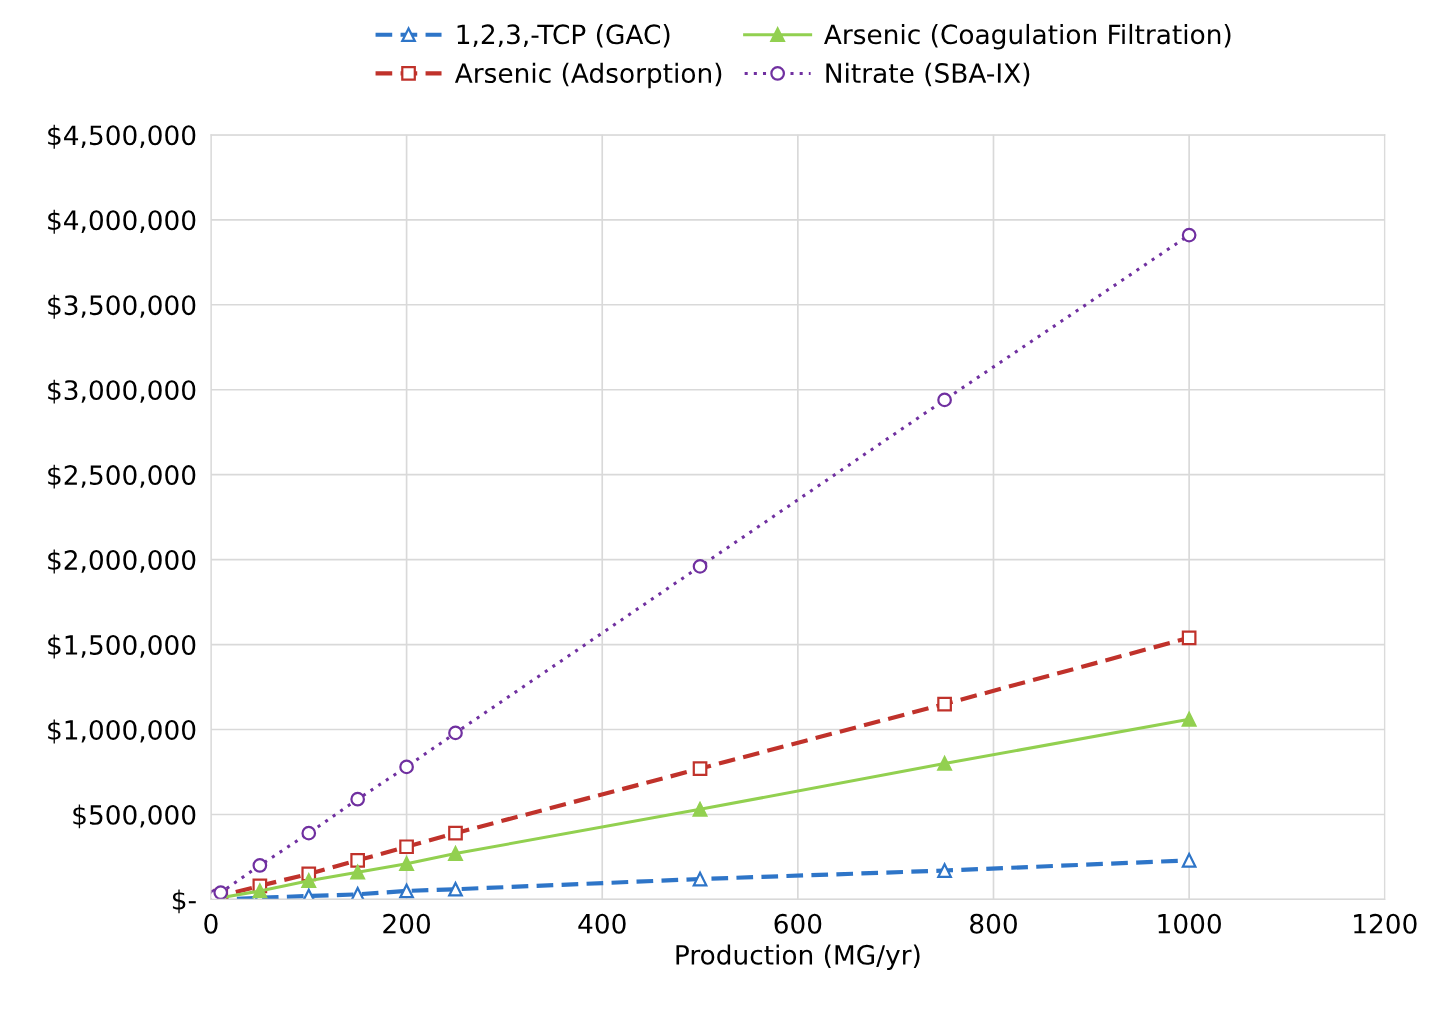 This screenshot has height=1014, width=1435. I want to click on x-tick-label: 1200, so click(1385, 923).